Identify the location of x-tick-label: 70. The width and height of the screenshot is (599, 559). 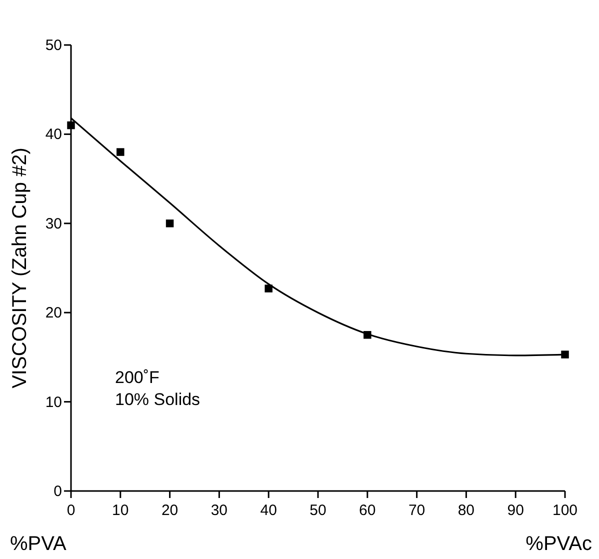
(417, 510).